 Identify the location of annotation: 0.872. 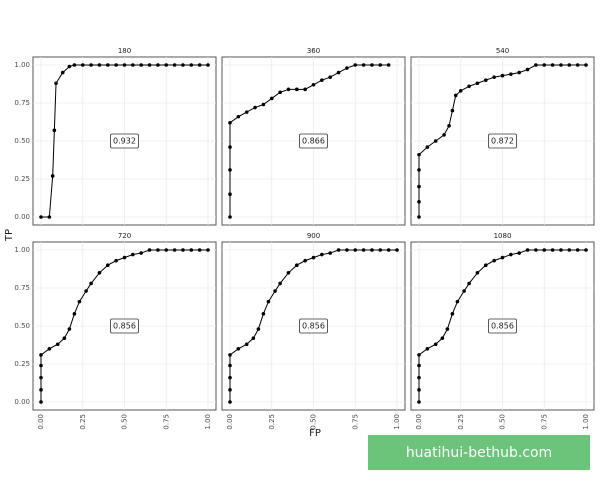
(502, 141).